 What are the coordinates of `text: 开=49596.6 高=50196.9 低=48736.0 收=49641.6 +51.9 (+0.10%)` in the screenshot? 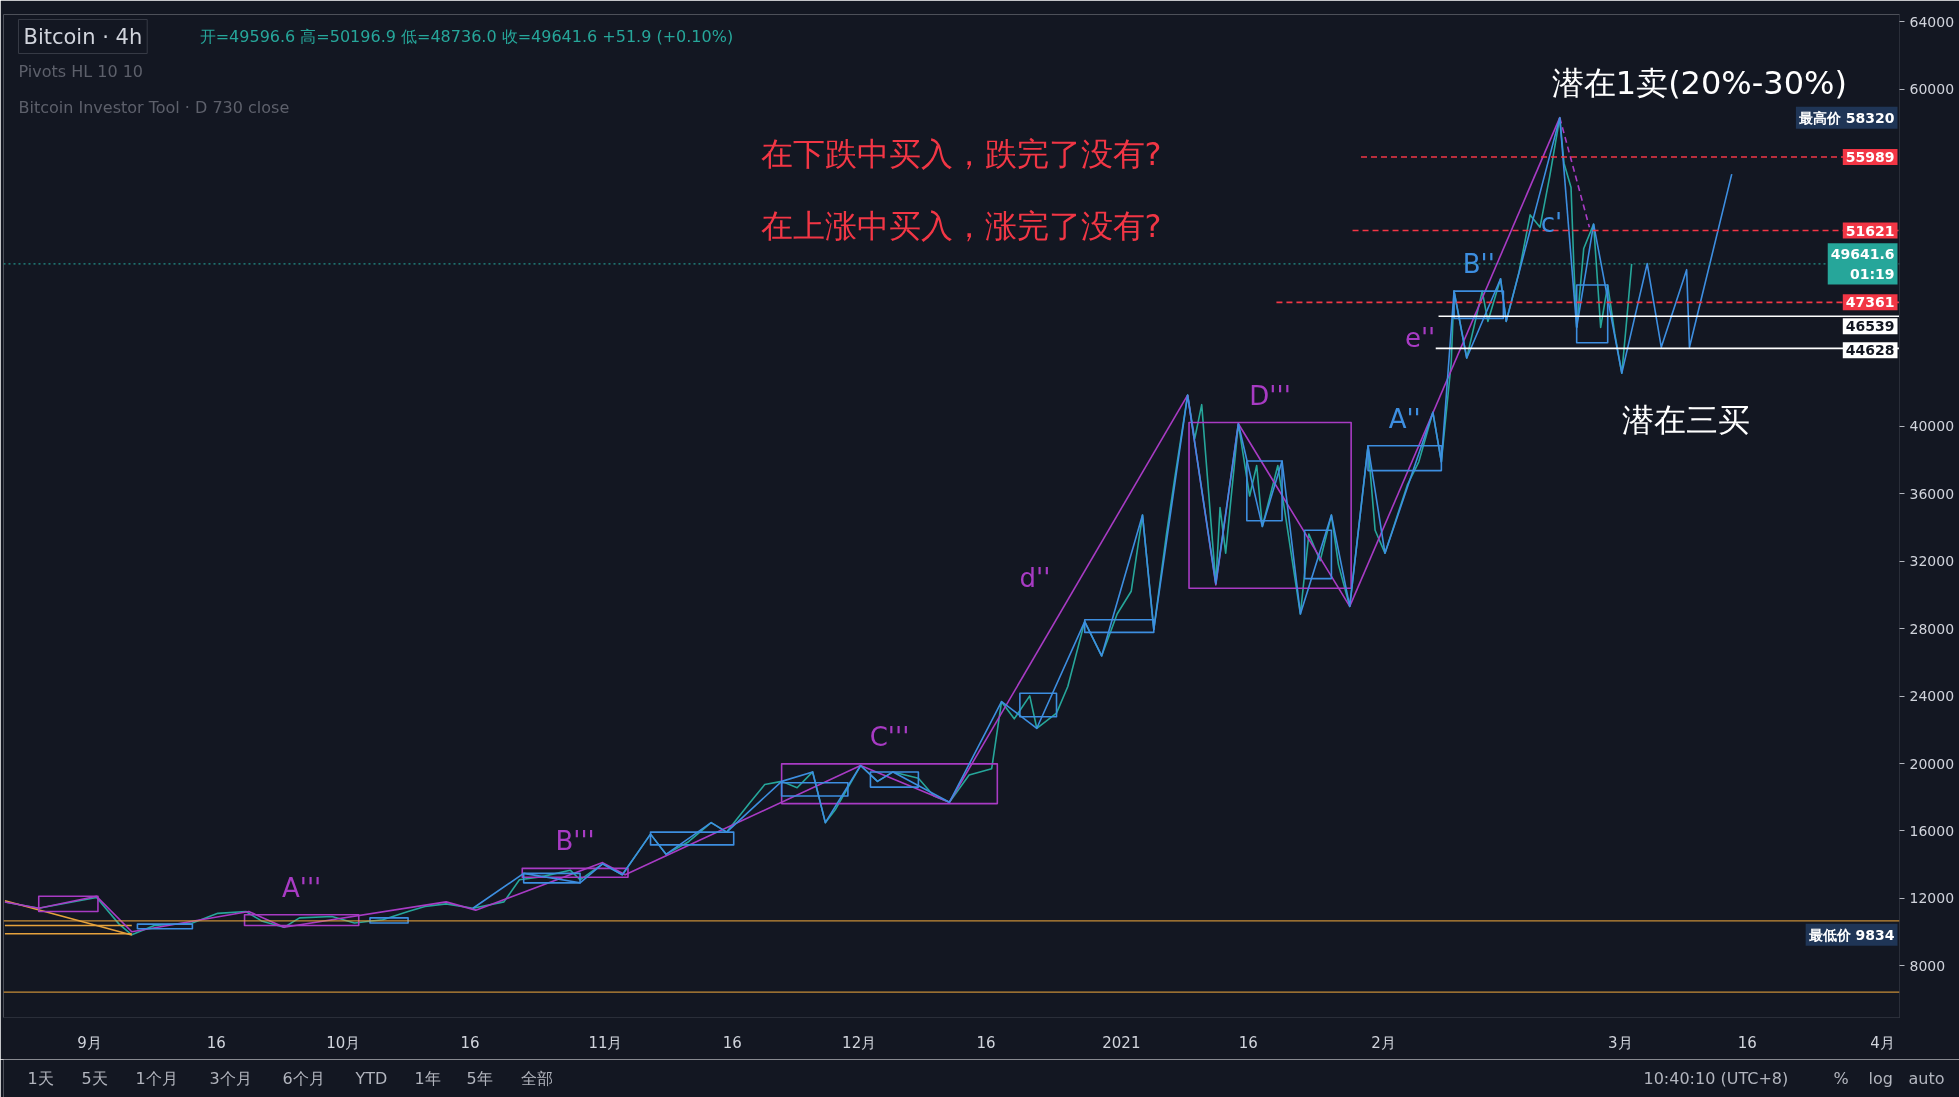 It's located at (466, 36).